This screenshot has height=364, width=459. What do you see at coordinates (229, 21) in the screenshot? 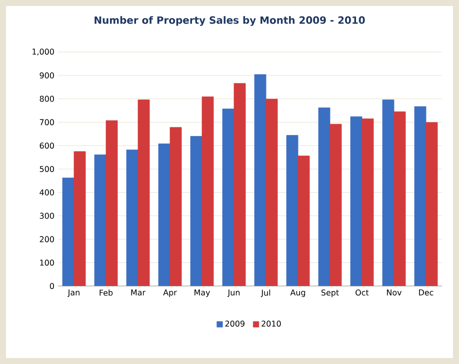
I see `chart-title: Number of Property Sales by Month 2009 - 2010` at bounding box center [229, 21].